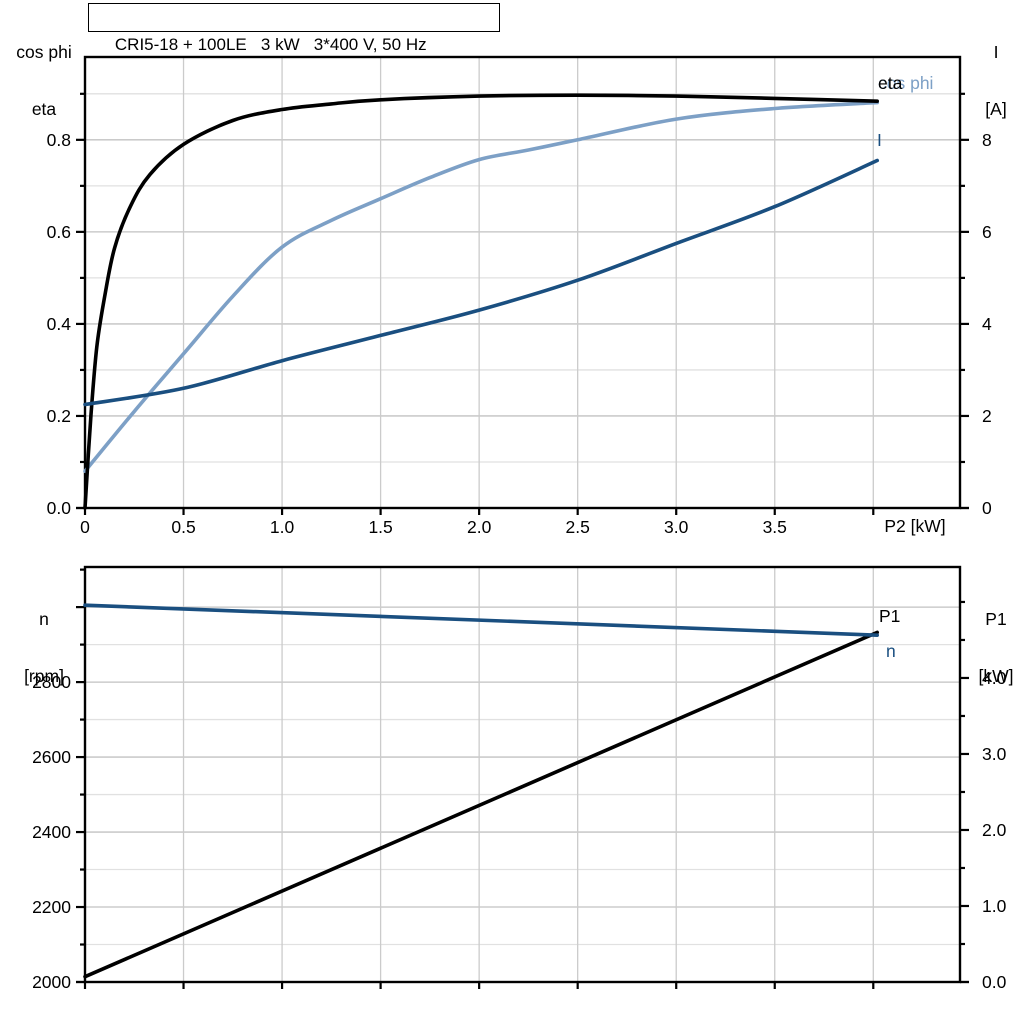 The image size is (1024, 1024). I want to click on y-left-tick-label: 0.0, so click(59, 508).